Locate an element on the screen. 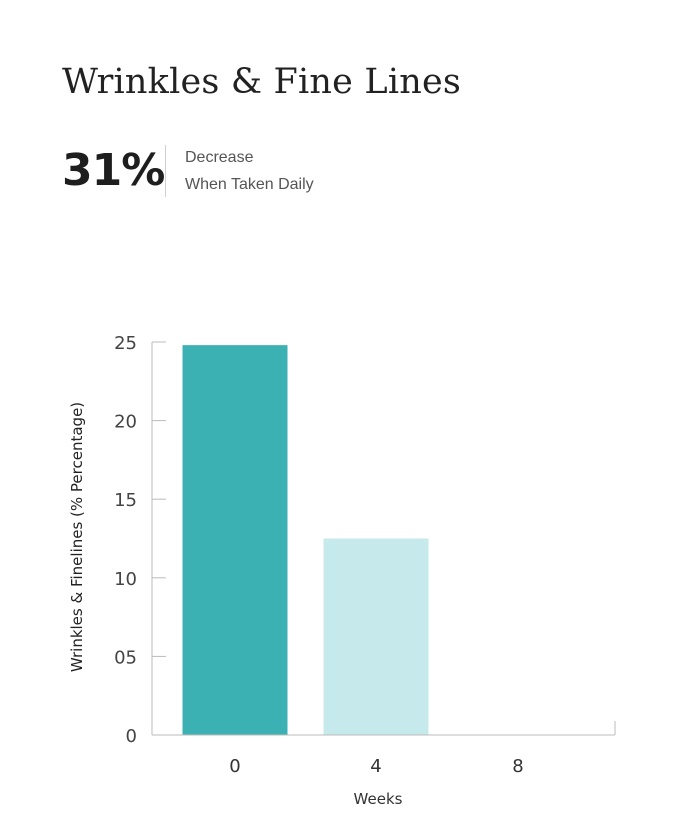 The width and height of the screenshot is (675, 840). y-tick-label: 15 is located at coordinates (125, 500).